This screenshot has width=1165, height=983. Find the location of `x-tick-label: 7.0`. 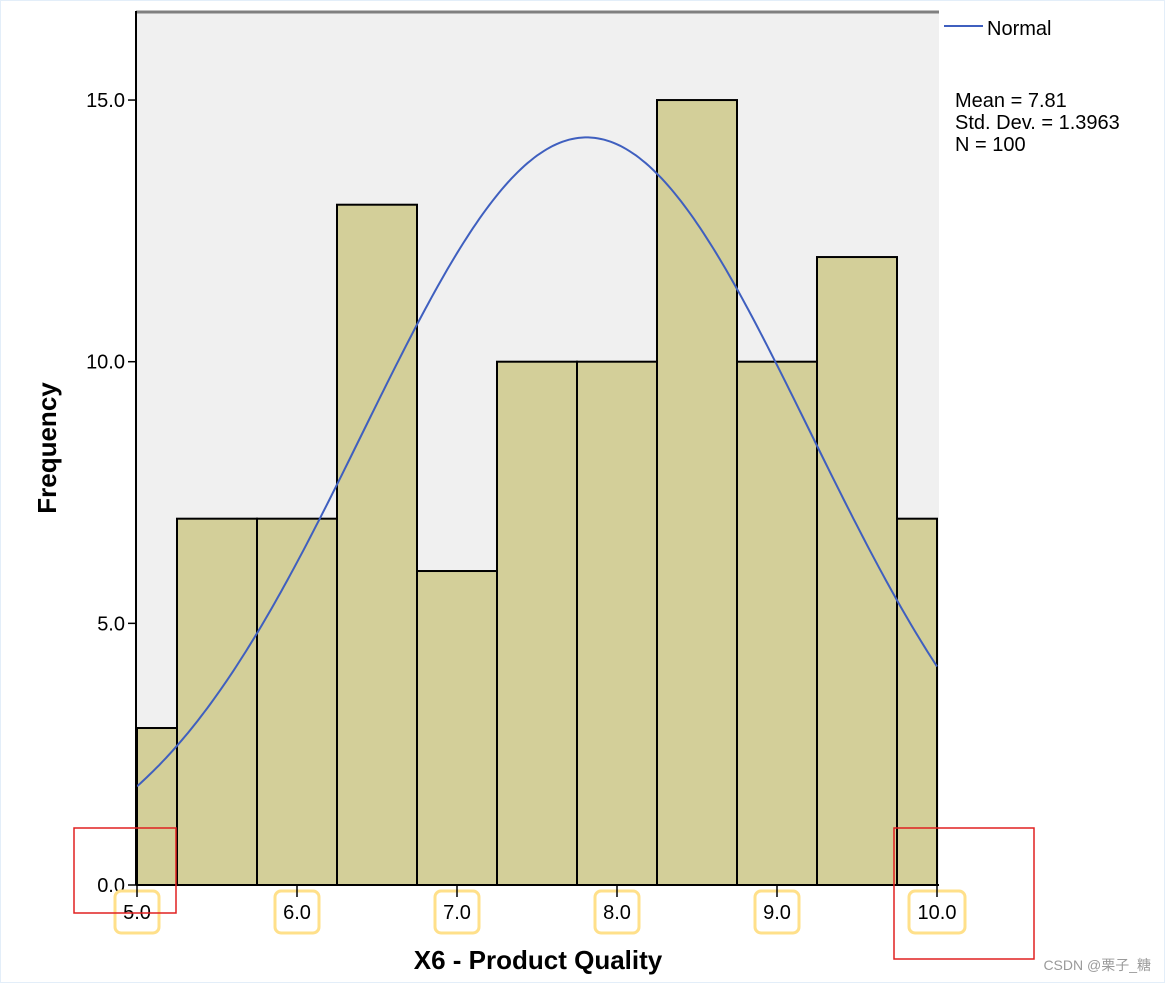

x-tick-label: 7.0 is located at coordinates (457, 913).